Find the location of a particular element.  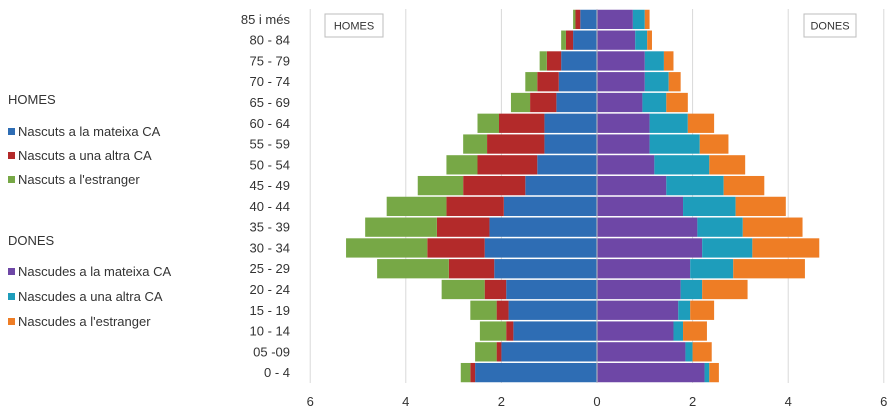

legend-label: Nascudes a l'estranger is located at coordinates (84, 321).